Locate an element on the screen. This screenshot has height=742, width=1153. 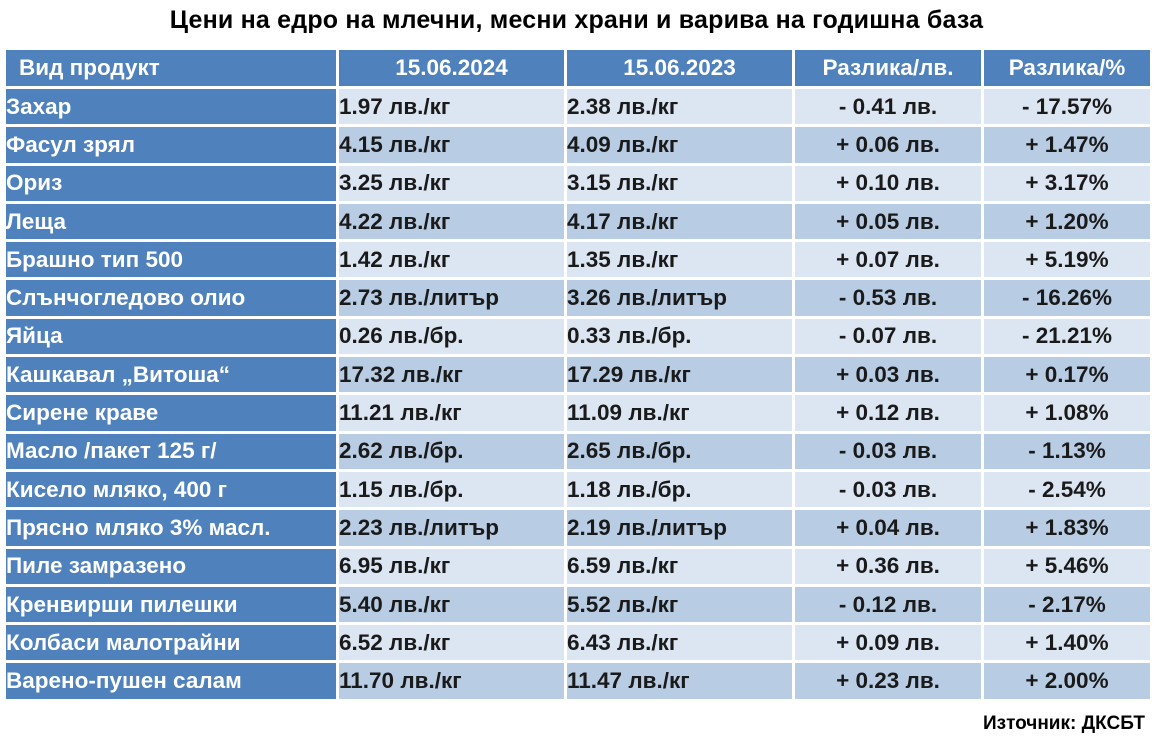
price-2024-cell: 6.95 лв./кг is located at coordinates (451, 566).